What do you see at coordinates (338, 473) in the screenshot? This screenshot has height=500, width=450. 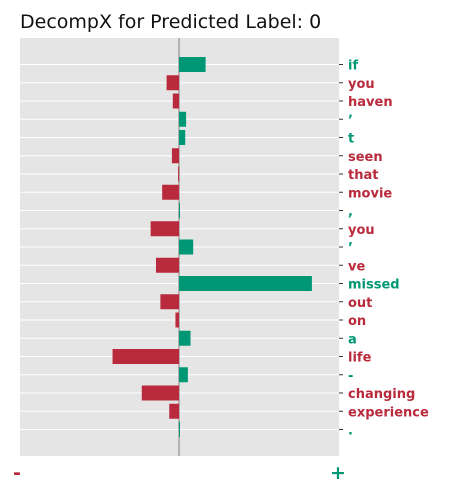 I see `positive-axis-label: +` at bounding box center [338, 473].